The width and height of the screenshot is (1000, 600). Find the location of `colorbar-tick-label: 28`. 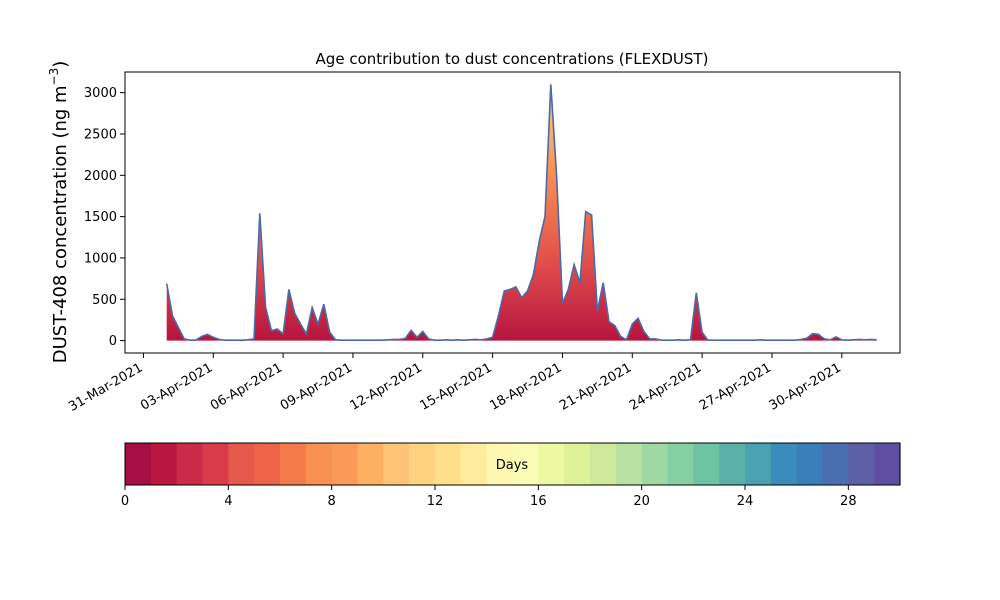

colorbar-tick-label: 28 is located at coordinates (848, 501).